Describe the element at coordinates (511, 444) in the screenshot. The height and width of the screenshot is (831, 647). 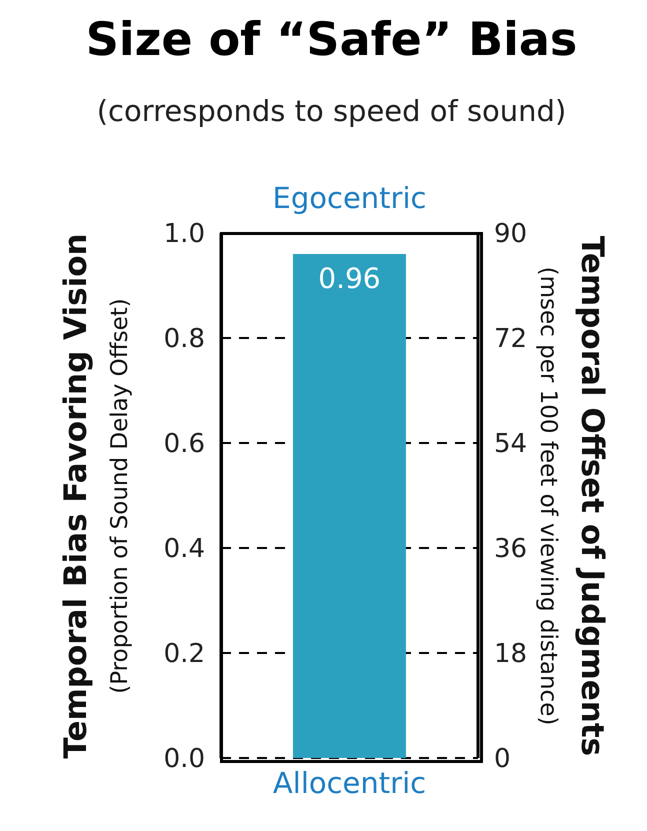
I see `y2-tick-label: 54` at that location.